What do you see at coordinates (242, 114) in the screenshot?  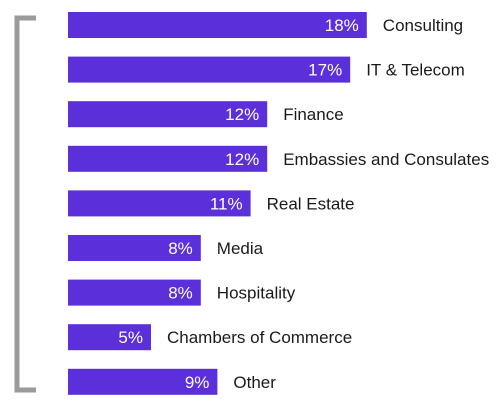 I see `data-label-2: 12%` at bounding box center [242, 114].